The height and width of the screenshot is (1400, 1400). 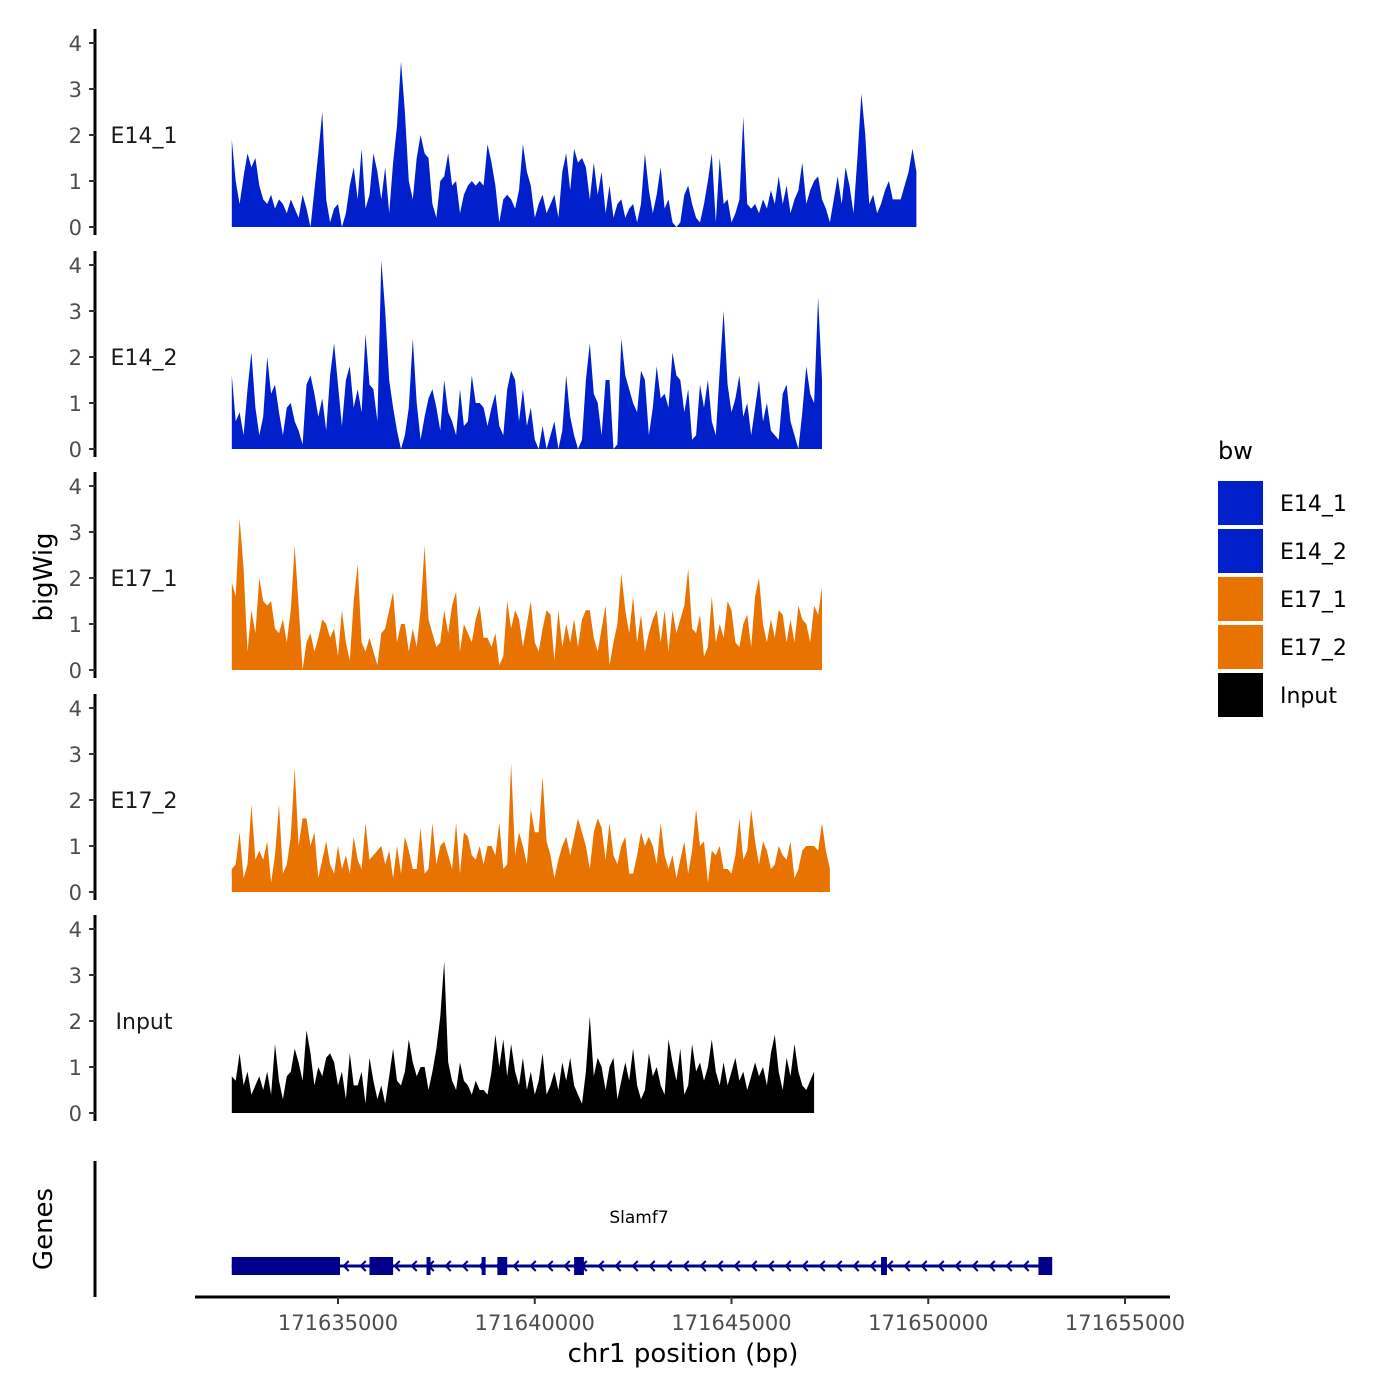 What do you see at coordinates (638, 1218) in the screenshot?
I see `gene-label: Slamf7` at bounding box center [638, 1218].